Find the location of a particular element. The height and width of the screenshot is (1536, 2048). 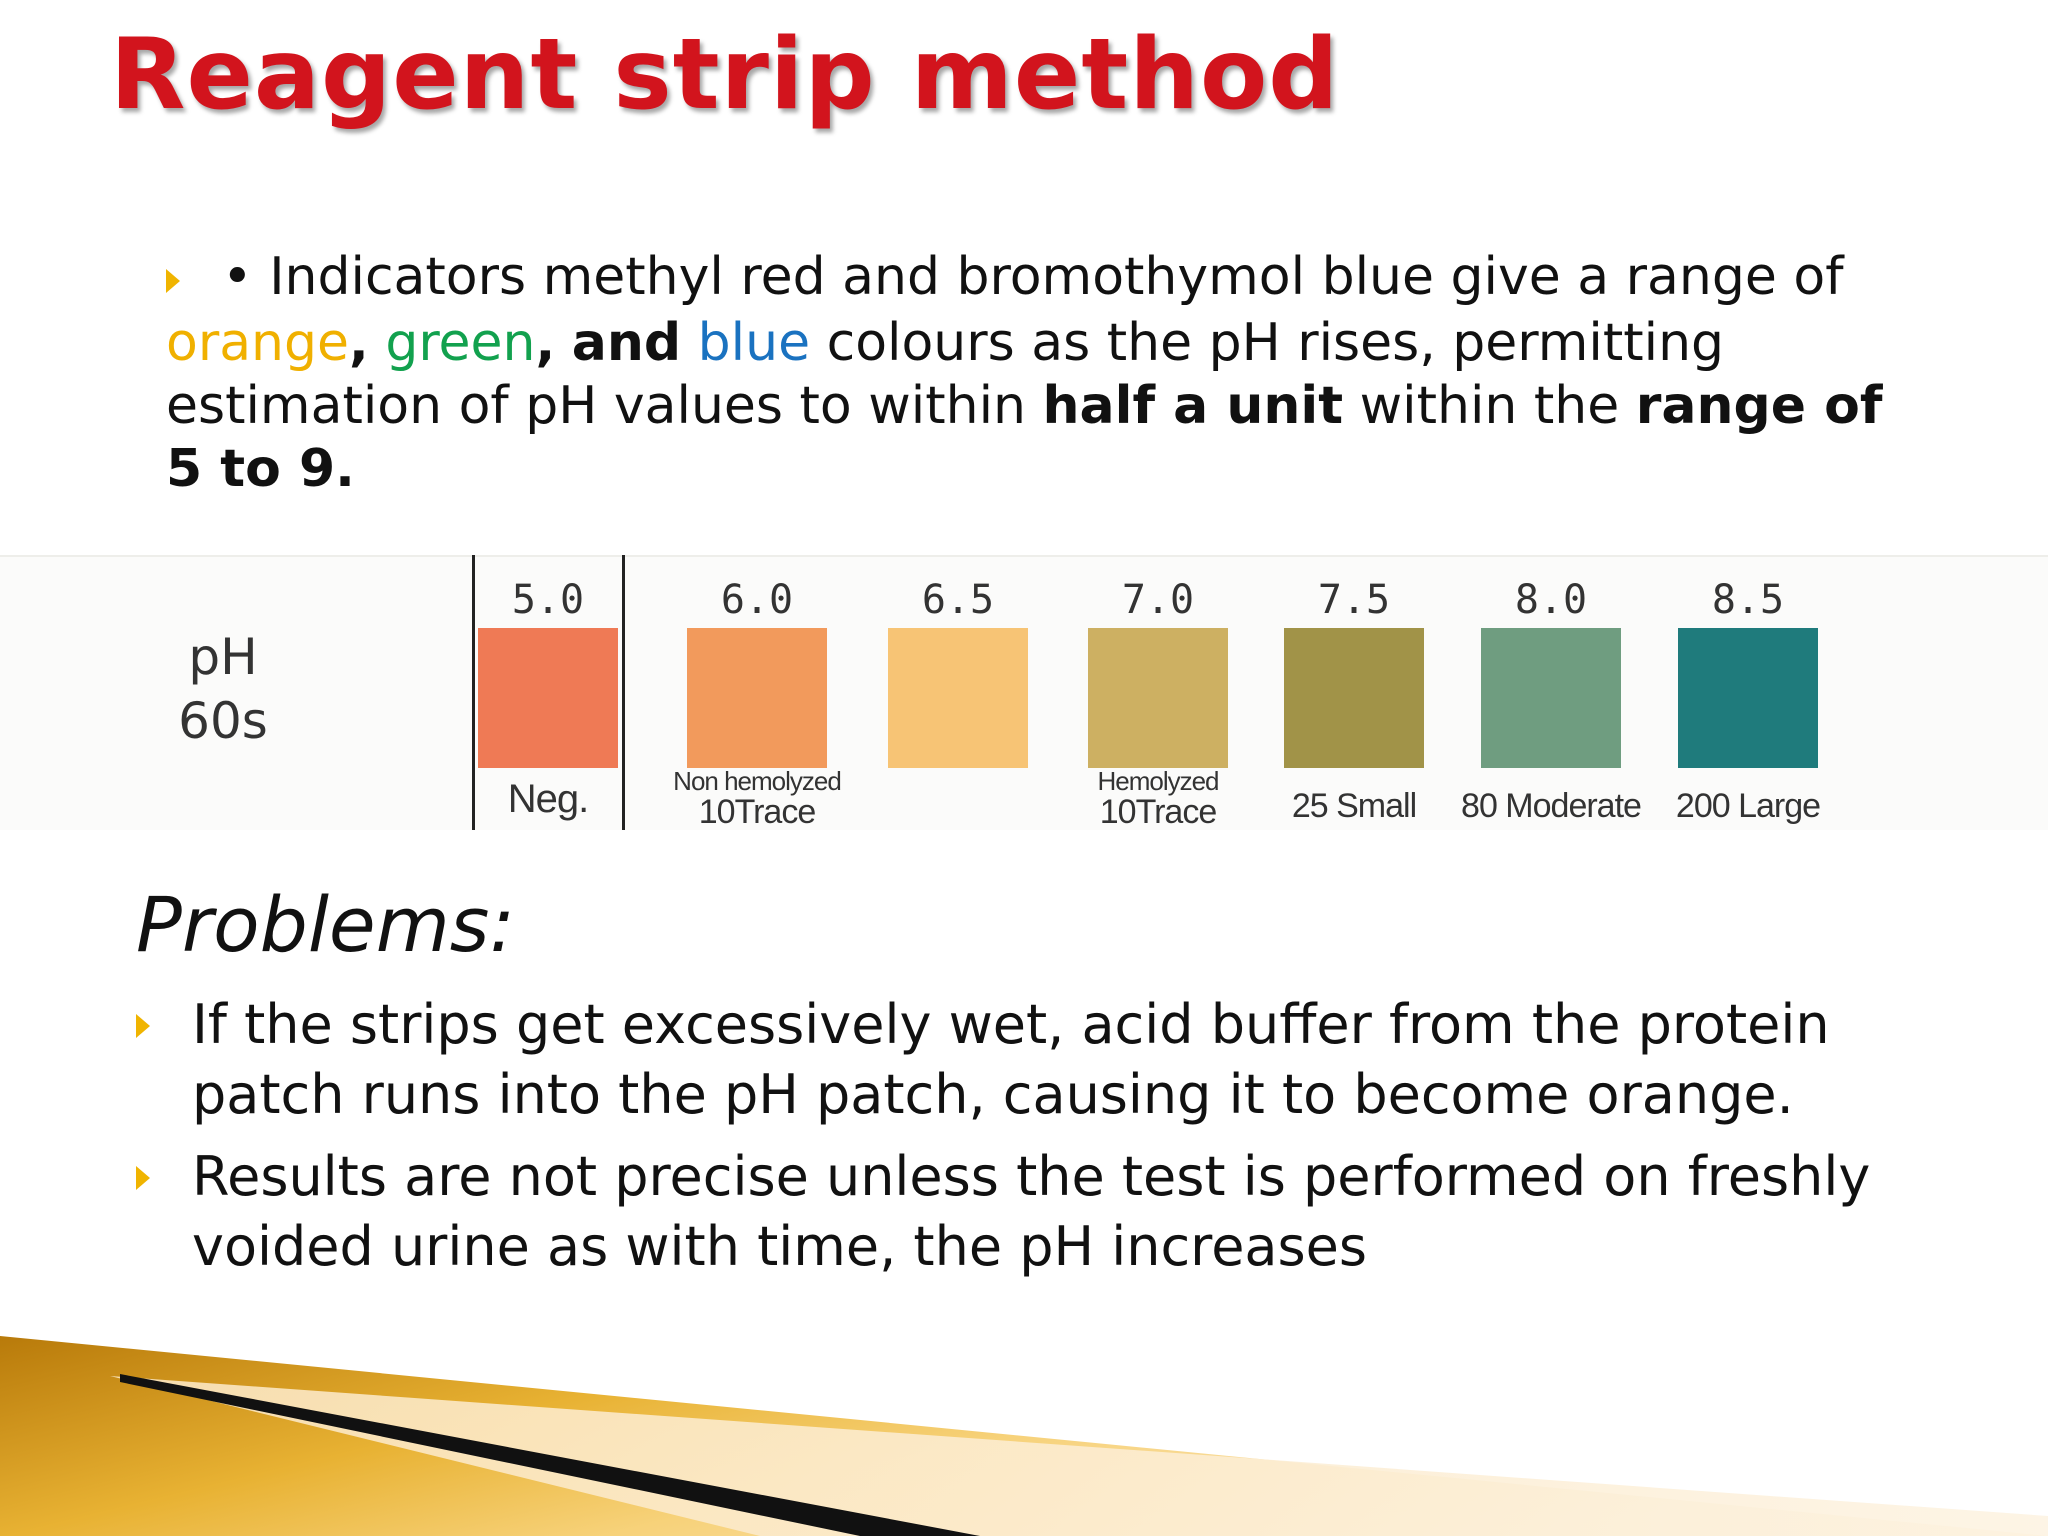

ph-column-7-5: 7.5 25 Small is located at coordinates (1354, 692).